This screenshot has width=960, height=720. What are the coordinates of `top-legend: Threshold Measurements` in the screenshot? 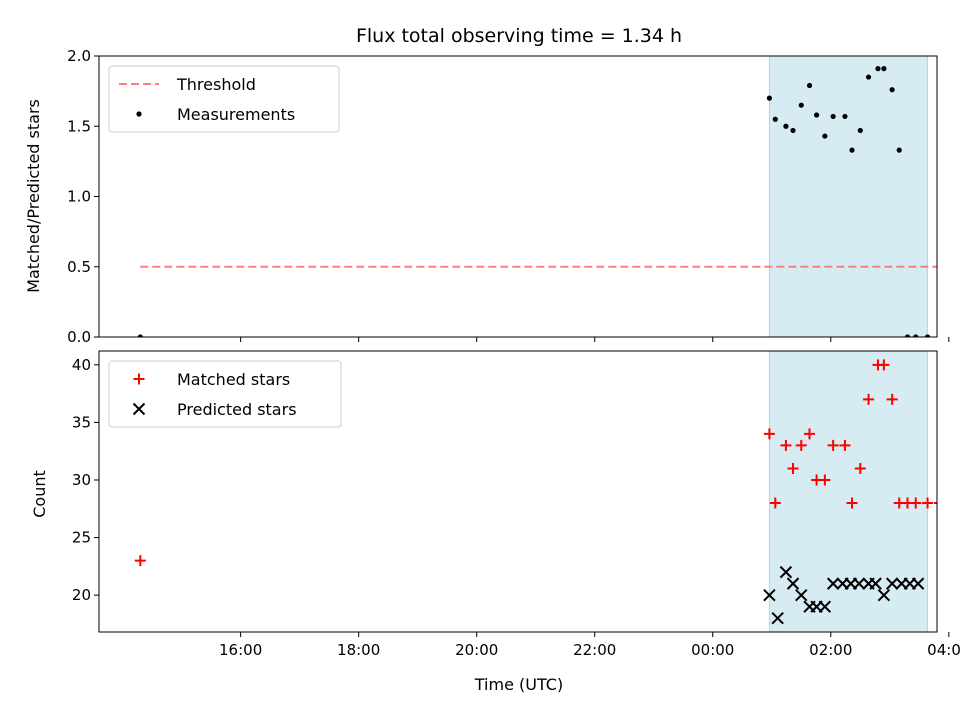 It's located at (224, 99).